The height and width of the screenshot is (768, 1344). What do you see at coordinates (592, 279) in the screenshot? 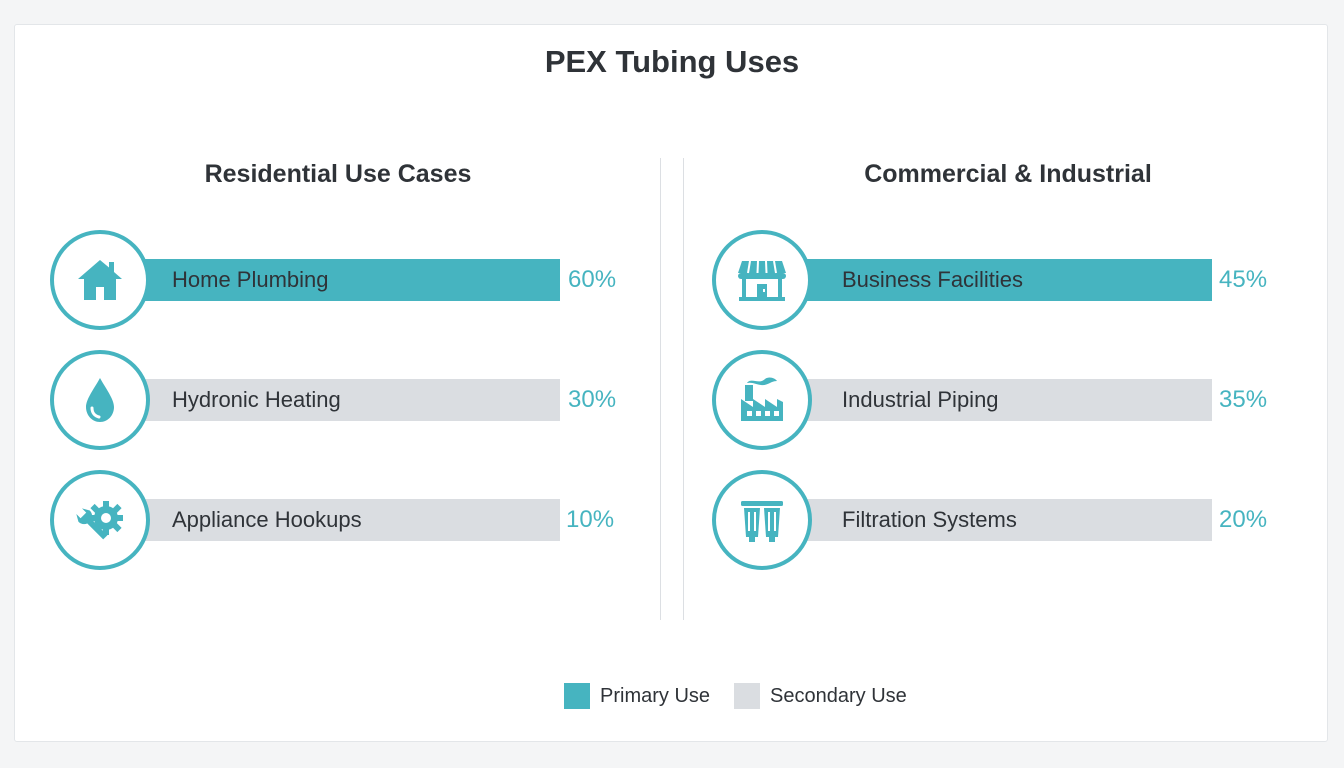
I see `value-label: 60%` at bounding box center [592, 279].